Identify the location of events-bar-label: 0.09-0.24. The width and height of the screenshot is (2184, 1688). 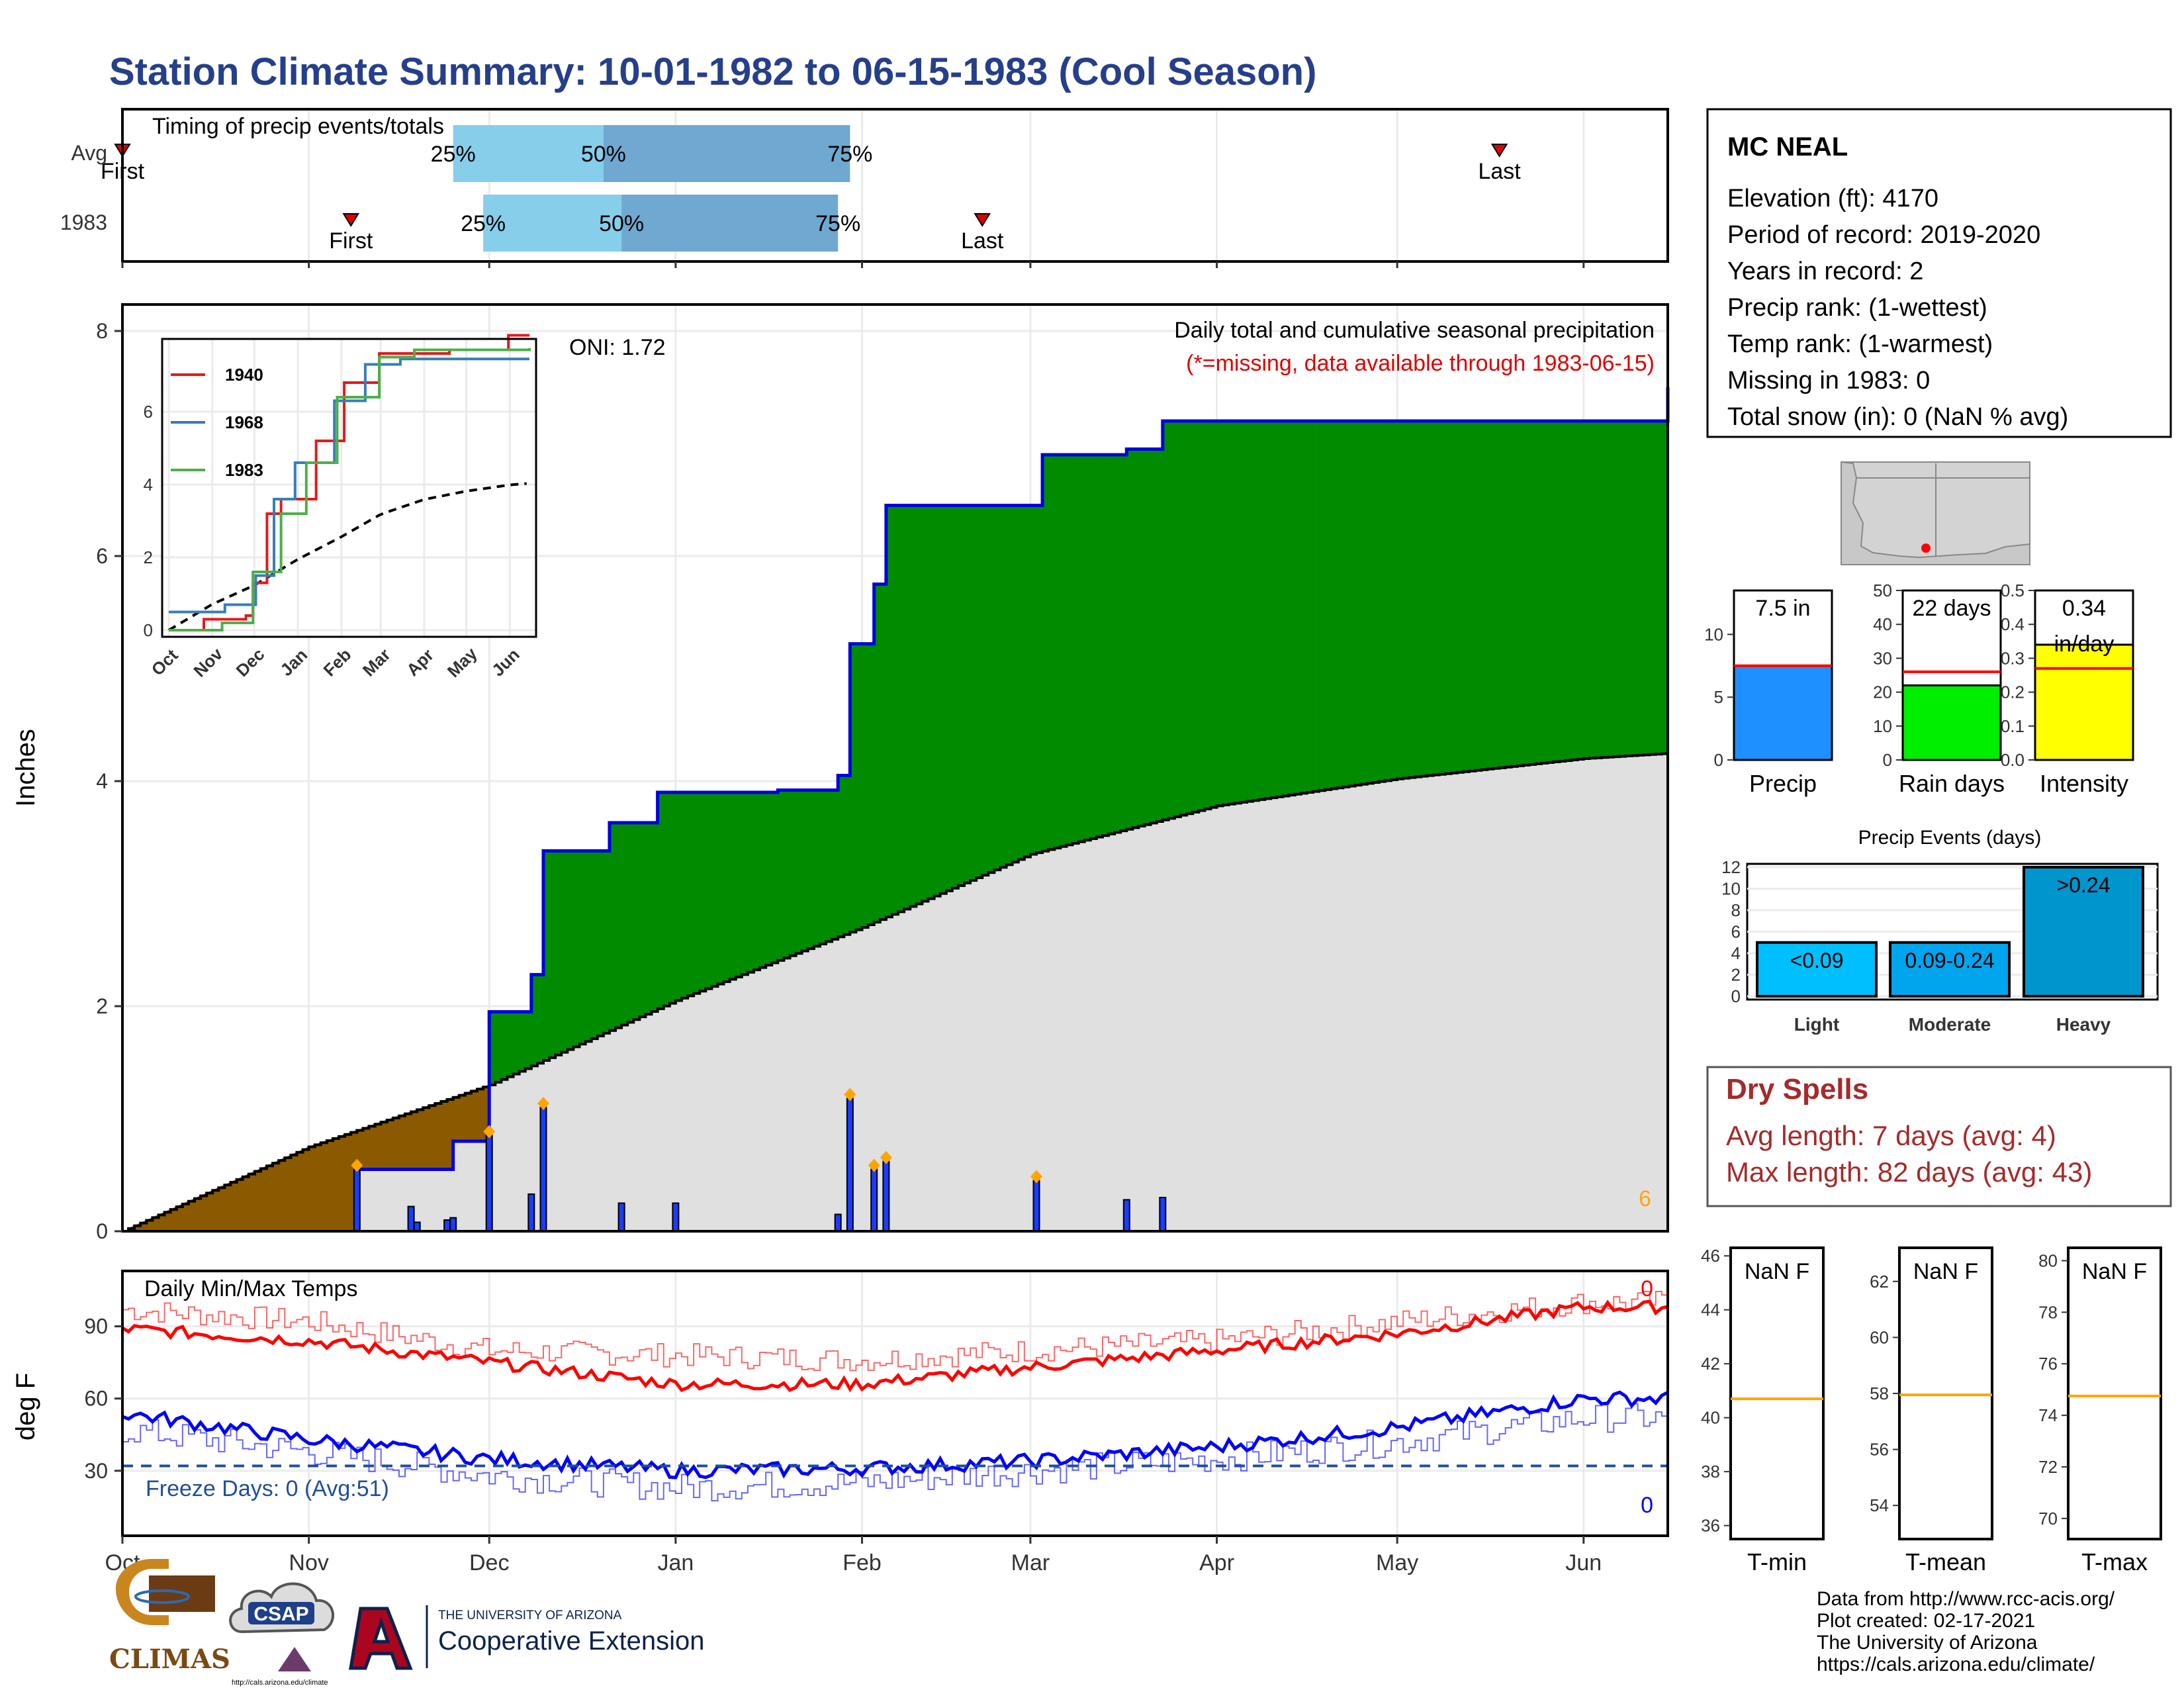
(1949, 960).